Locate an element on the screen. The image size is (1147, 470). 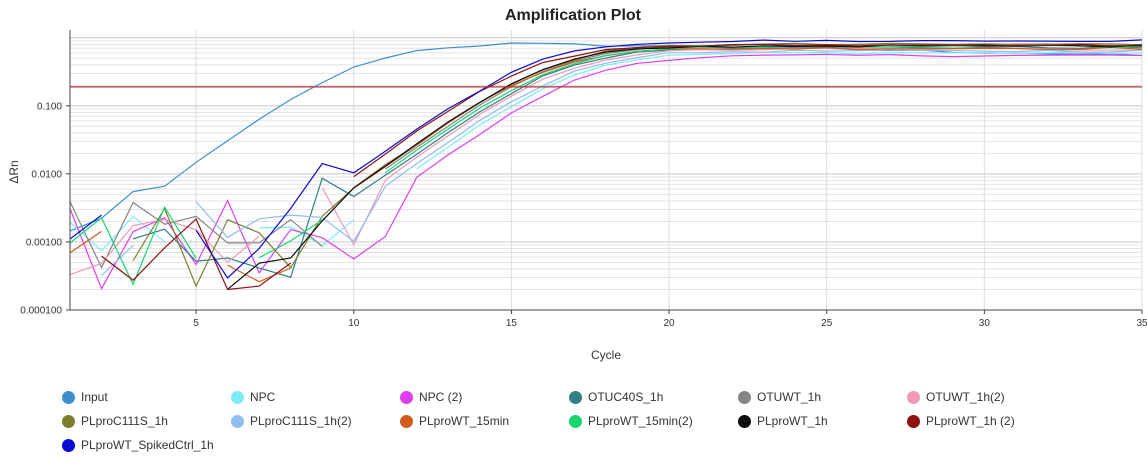
legend-label: OTUWT_1h(2) is located at coordinates (965, 397).